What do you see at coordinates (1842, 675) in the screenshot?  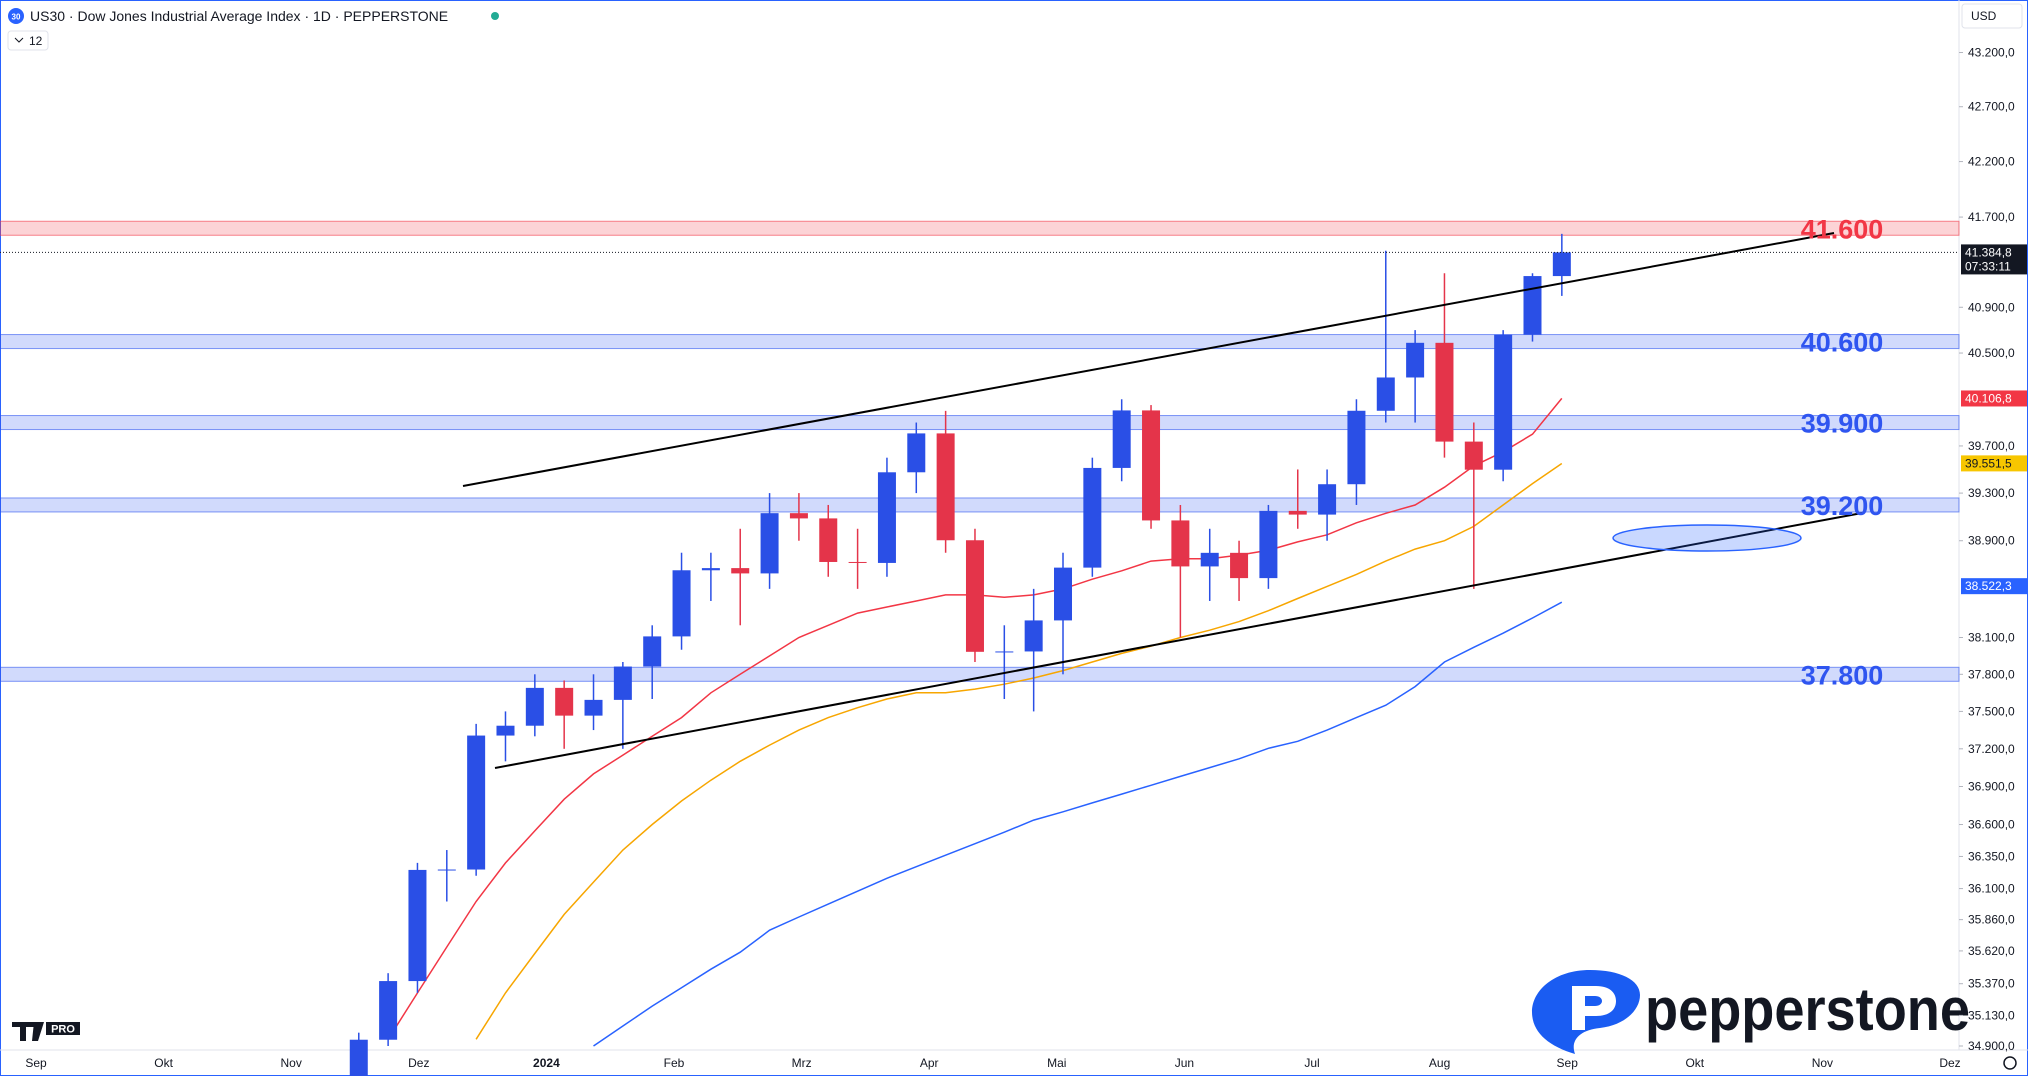 I see `level-label: 37.800` at bounding box center [1842, 675].